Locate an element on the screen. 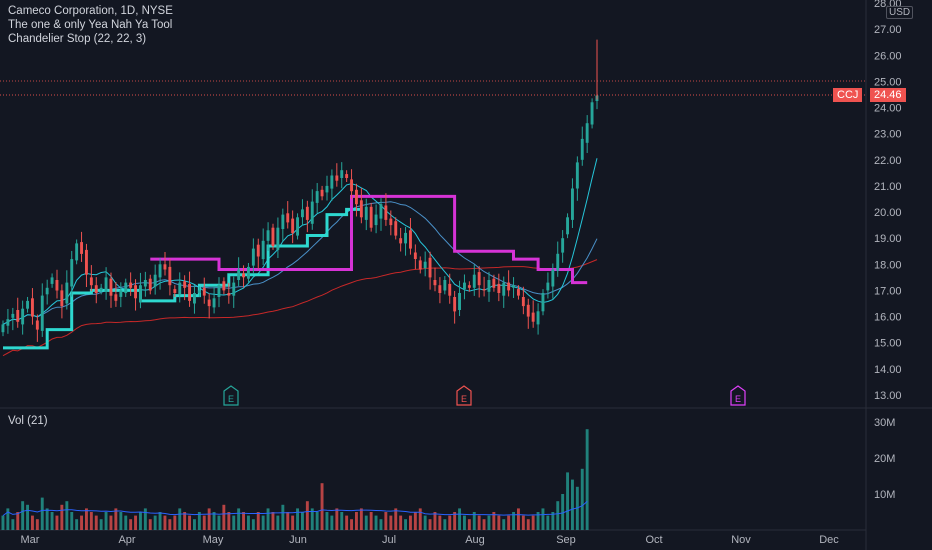  ma-mid-line is located at coordinates (300, 263).